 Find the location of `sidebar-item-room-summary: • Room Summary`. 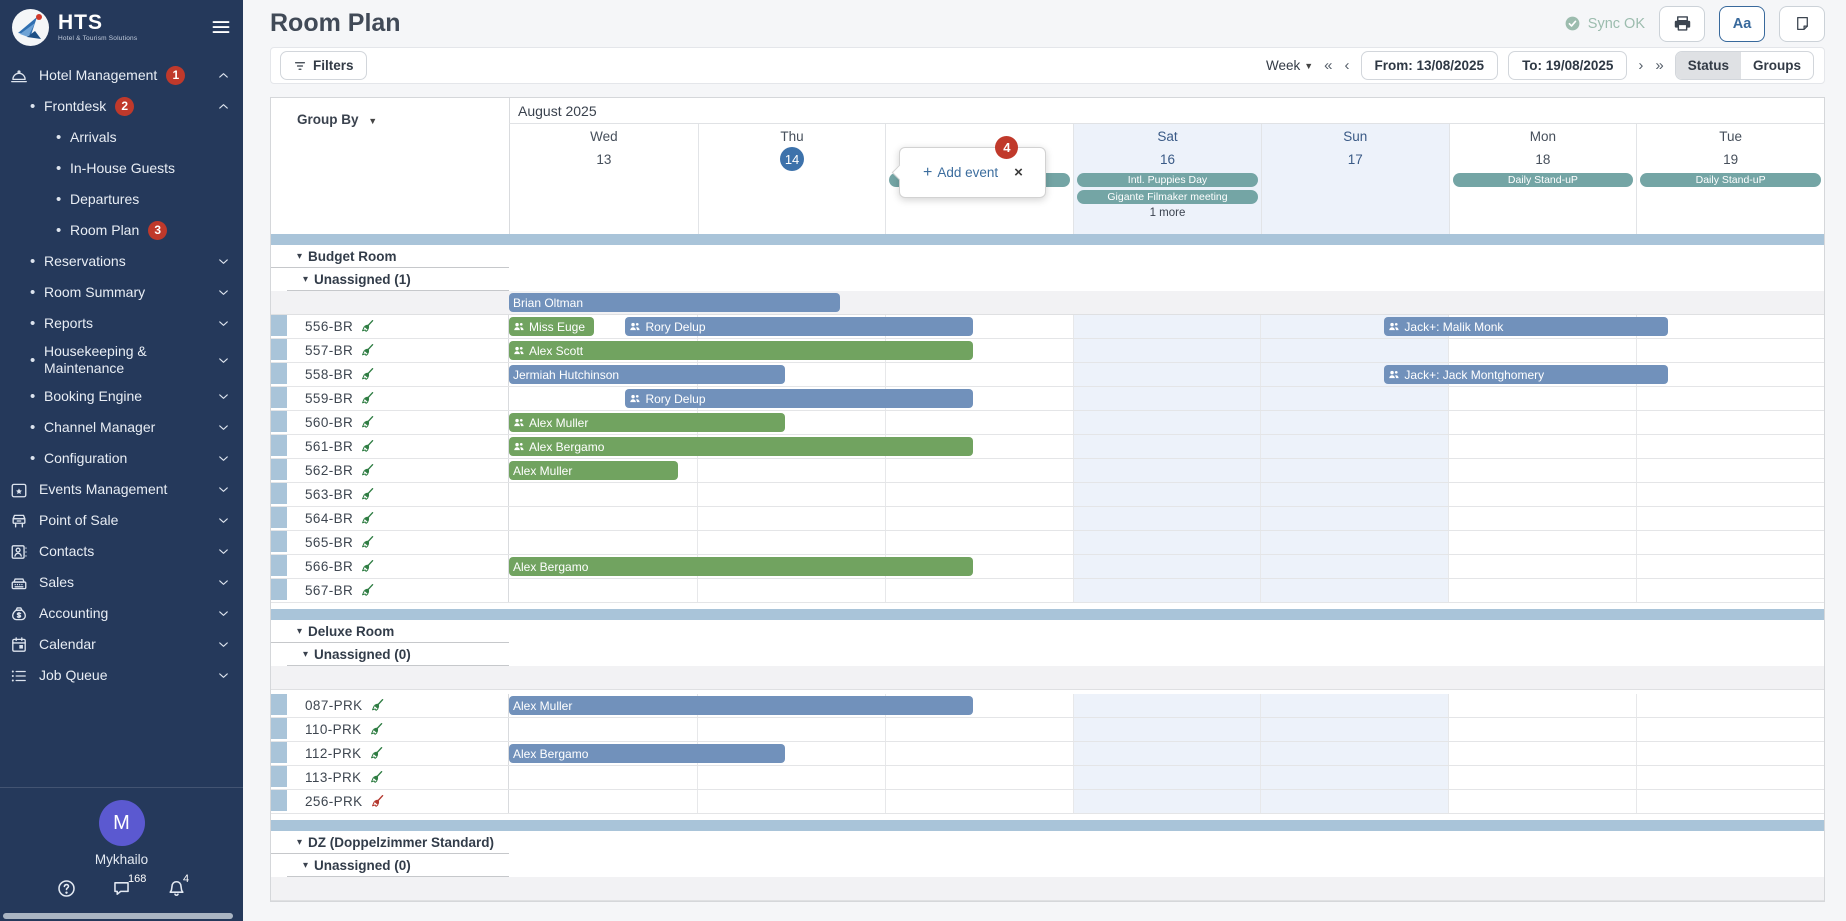

sidebar-item-room-summary: • Room Summary is located at coordinates (121, 292).